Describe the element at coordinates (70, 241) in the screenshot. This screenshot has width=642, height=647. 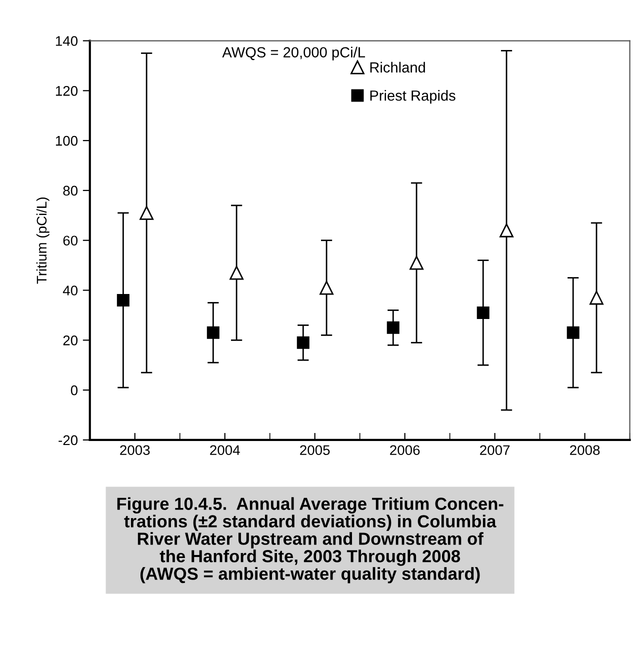
I see `y-tick-label: 60` at that location.